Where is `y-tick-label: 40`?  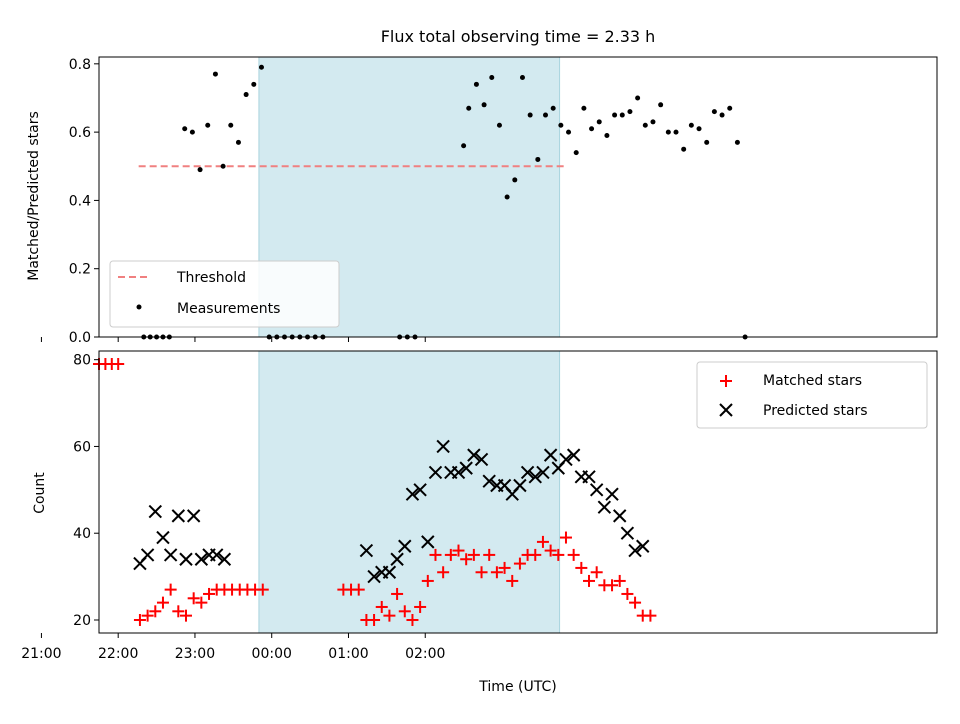
y-tick-label: 40 is located at coordinates (82, 534).